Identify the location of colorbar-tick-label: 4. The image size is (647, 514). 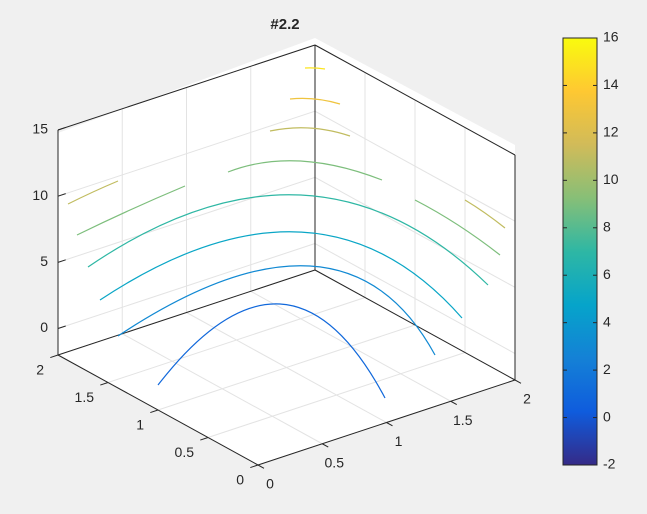
(607, 321).